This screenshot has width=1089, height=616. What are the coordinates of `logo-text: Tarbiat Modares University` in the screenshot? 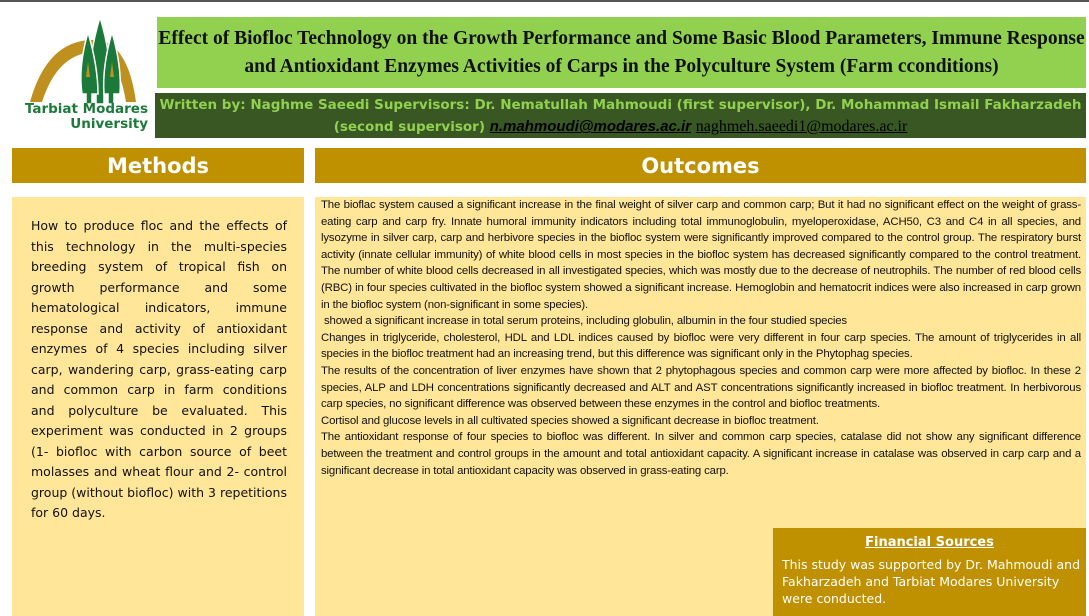 It's located at (83, 117).